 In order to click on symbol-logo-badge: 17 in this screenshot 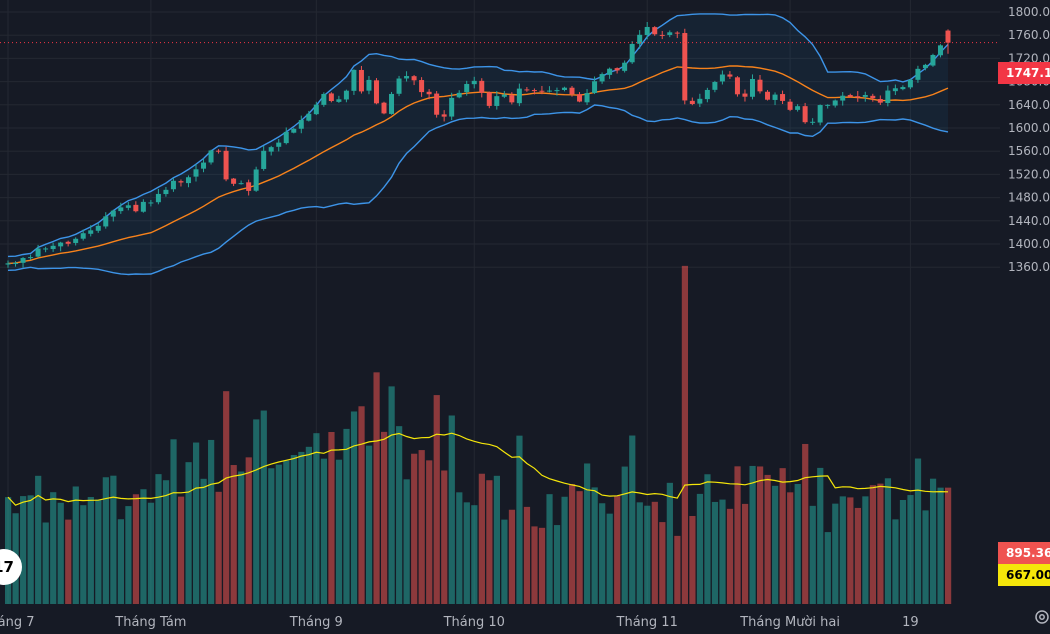, I will do `click(11, 567)`.